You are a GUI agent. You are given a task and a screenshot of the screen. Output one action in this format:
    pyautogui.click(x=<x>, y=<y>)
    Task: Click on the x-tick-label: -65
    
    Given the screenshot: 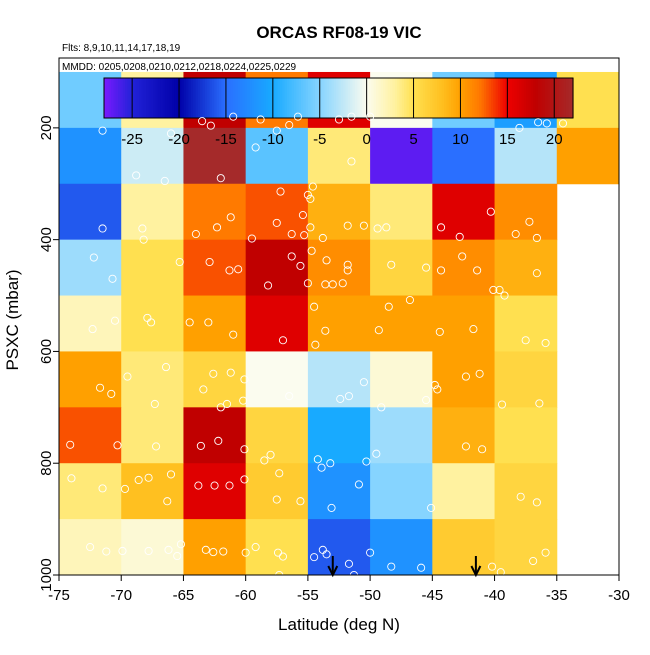 What is the action you would take?
    pyautogui.click(x=184, y=595)
    